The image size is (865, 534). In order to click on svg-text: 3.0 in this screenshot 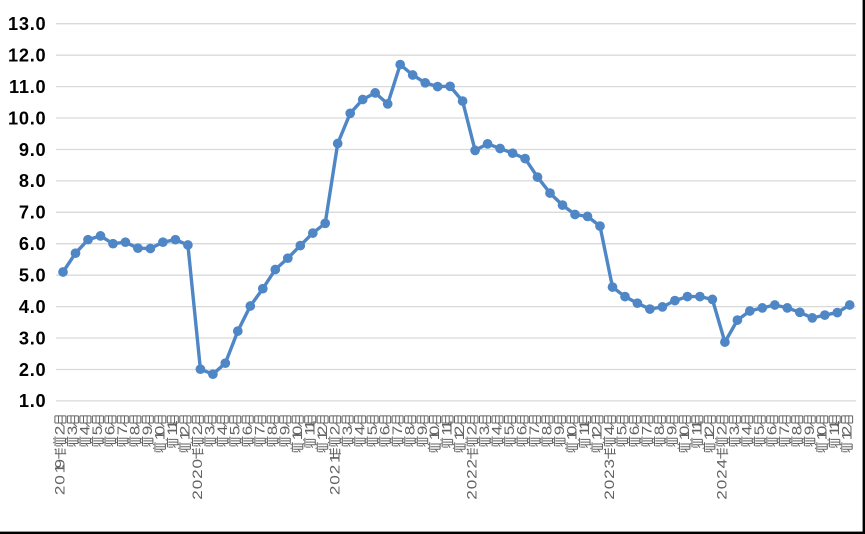, I will do `click(33, 338)`.